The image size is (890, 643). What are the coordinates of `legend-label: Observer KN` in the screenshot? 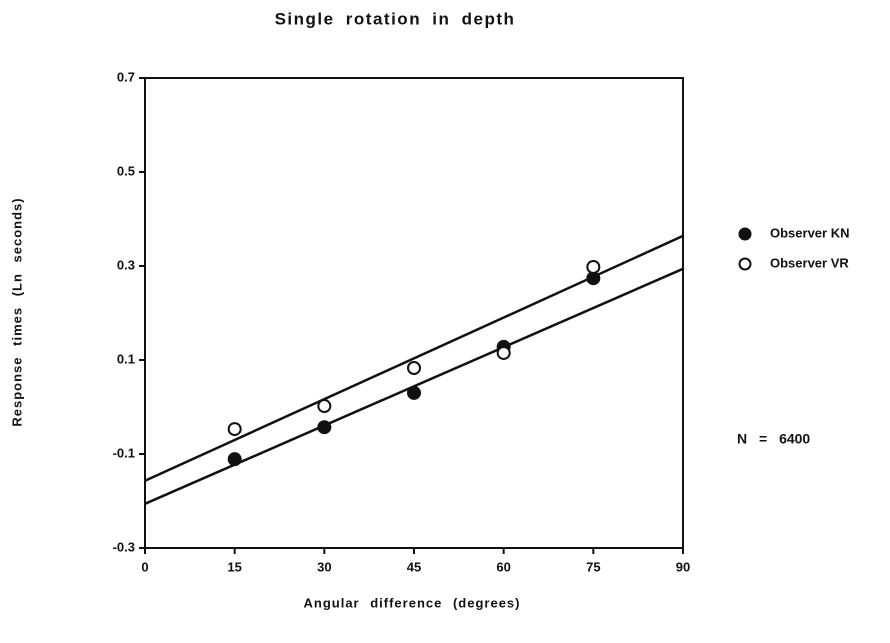 It's located at (809, 232).